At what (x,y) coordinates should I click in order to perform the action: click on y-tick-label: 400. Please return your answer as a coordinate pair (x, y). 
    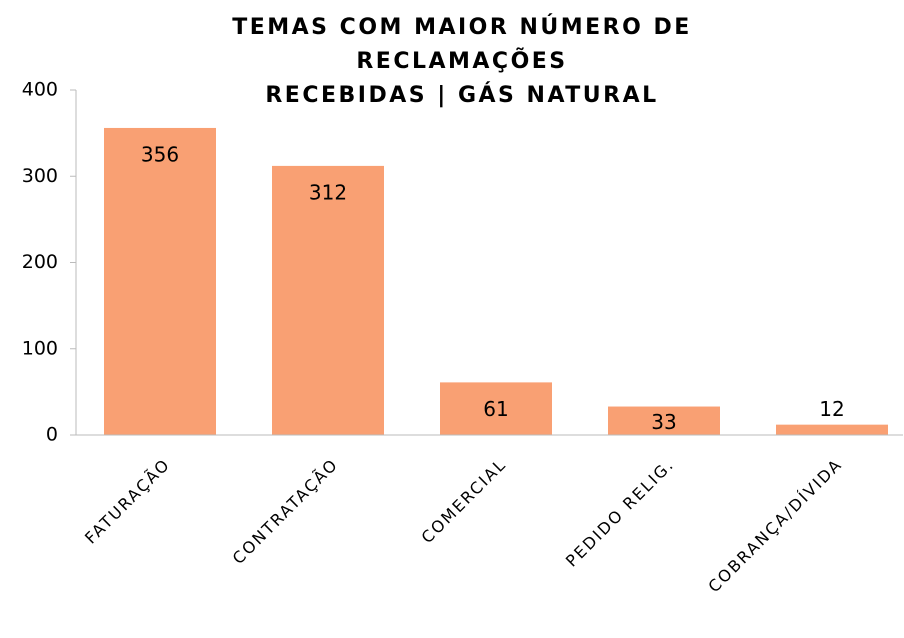
    Looking at the image, I should click on (40, 90).